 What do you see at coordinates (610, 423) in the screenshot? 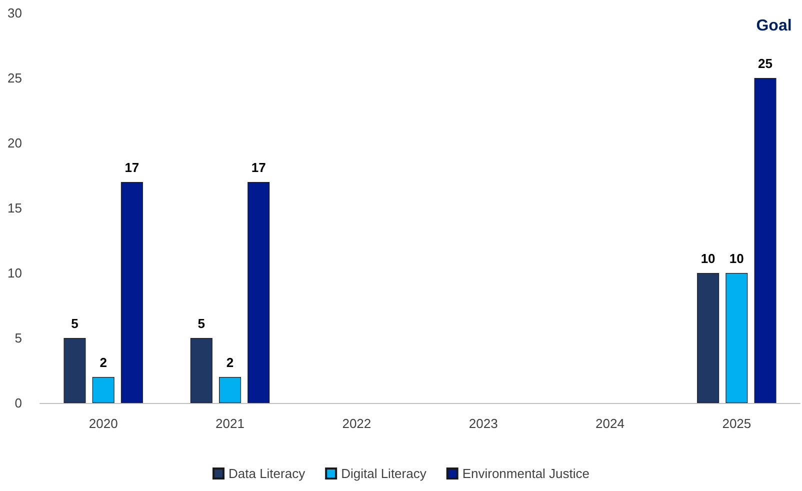
I see `x-tick-label: 2024` at bounding box center [610, 423].